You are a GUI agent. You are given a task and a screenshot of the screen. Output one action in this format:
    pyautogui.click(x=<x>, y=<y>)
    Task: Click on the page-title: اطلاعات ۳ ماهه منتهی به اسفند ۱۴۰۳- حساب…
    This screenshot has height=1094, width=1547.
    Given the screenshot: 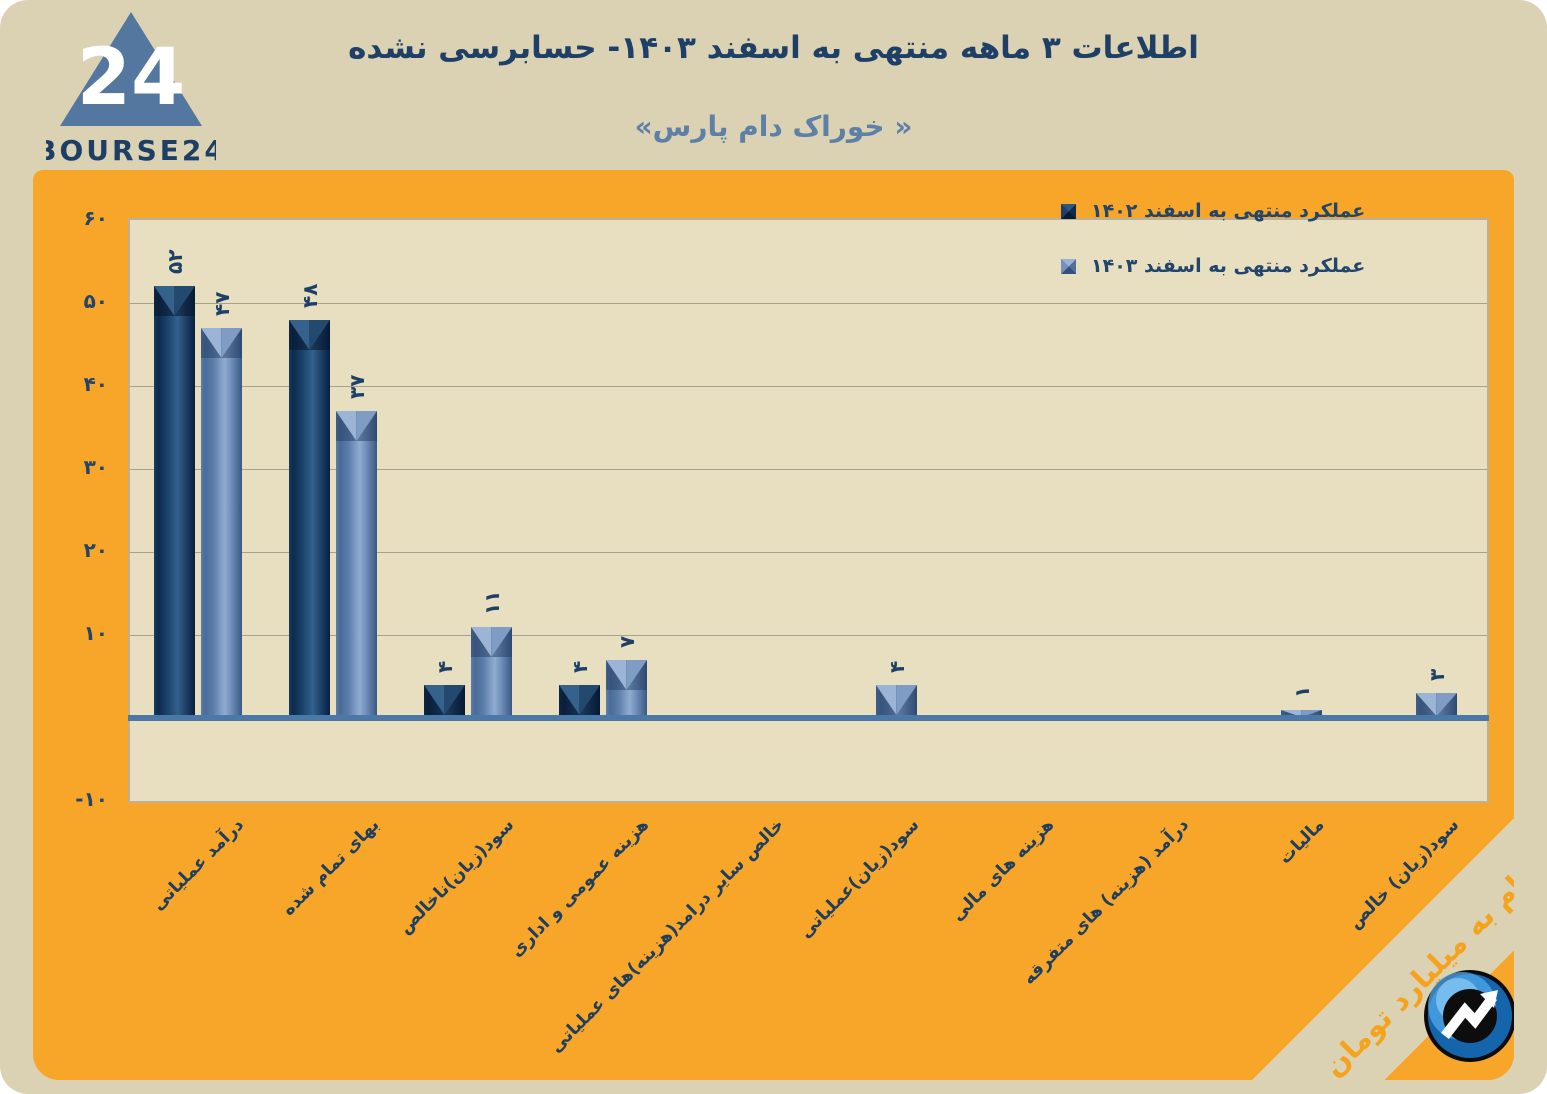 What is the action you would take?
    pyautogui.click(x=773, y=48)
    